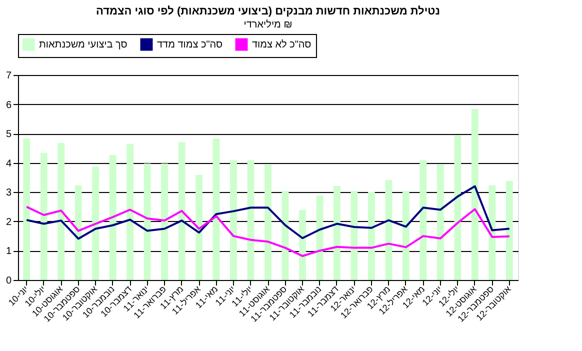 This screenshot has width=582, height=351. What do you see at coordinates (9, 281) in the screenshot?
I see `y-tick-label: 0` at bounding box center [9, 281].